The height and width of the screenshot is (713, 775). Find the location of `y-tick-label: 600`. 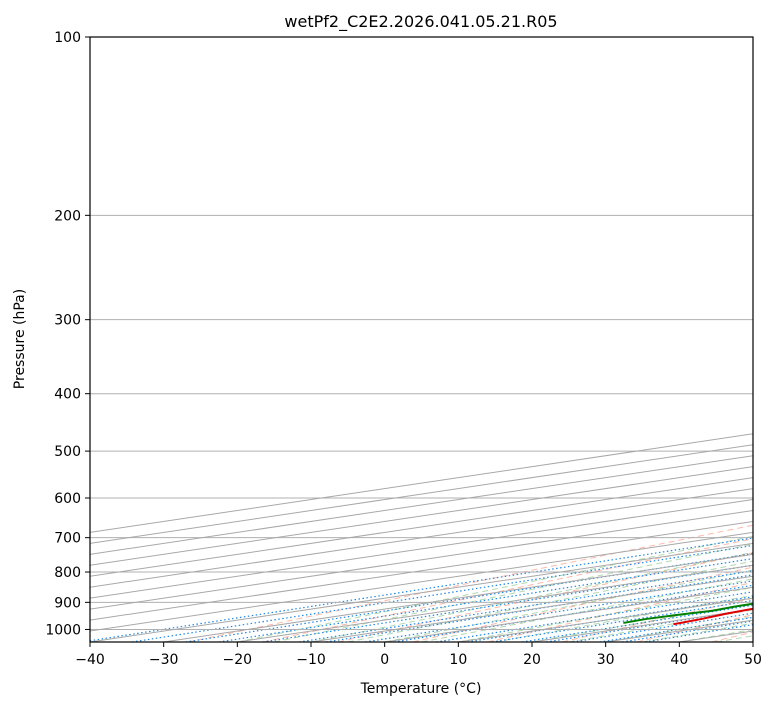

y-tick-label: 600 is located at coordinates (67, 499).